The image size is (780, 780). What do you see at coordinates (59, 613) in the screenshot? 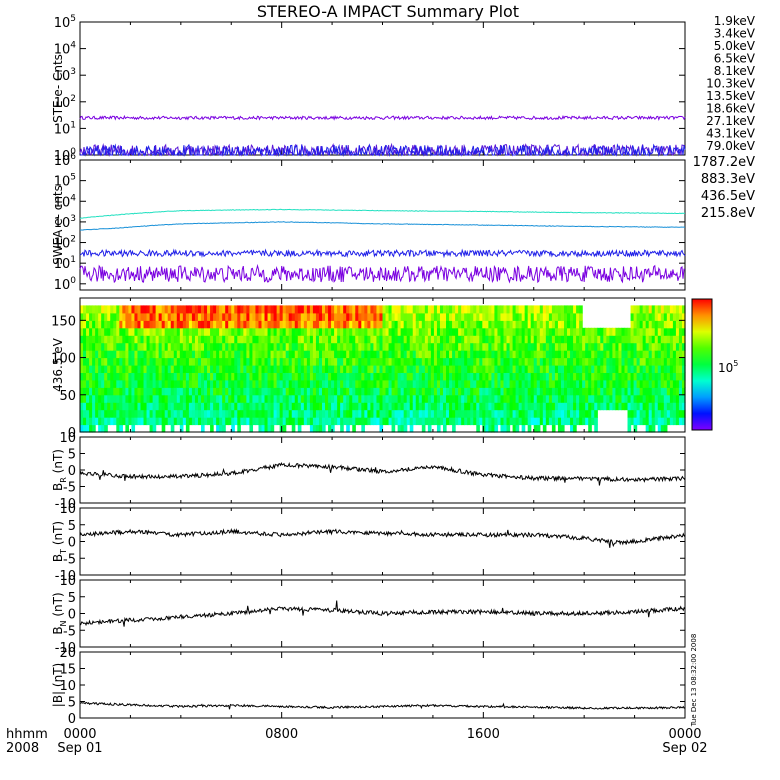
I see `bn-ylabel: BN (nT)` at bounding box center [59, 613].